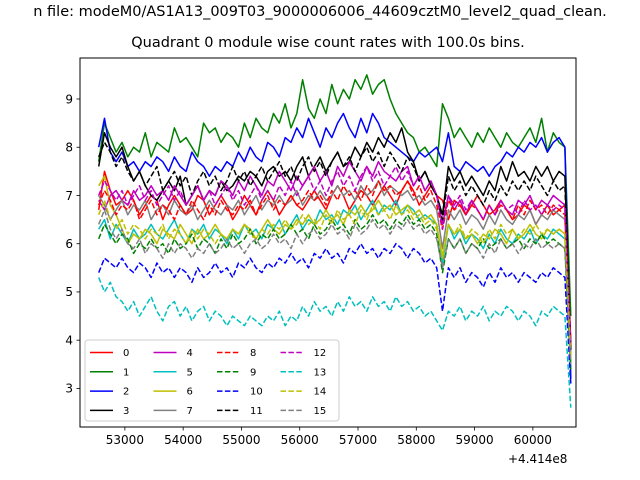 This screenshot has height=480, width=640. What do you see at coordinates (69, 244) in the screenshot?
I see `y-tick-label: 6` at bounding box center [69, 244].